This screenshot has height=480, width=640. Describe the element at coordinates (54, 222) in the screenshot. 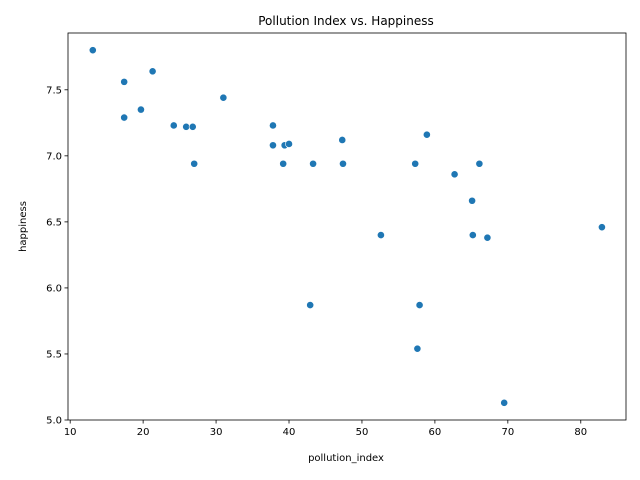

I see `y-tick-label: 6.5` at that location.